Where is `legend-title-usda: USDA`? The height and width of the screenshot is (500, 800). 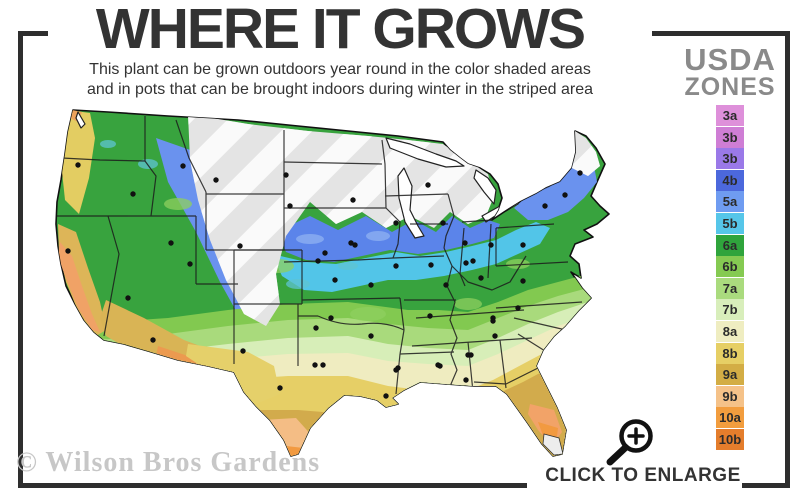
legend-title-usda: USDA is located at coordinates (730, 59).